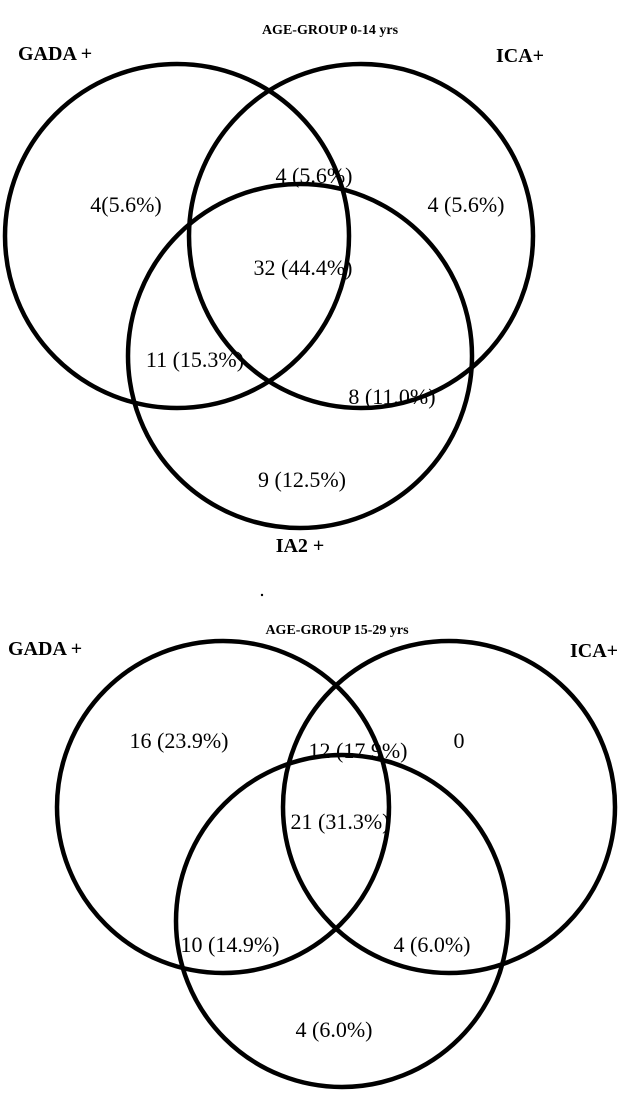 The height and width of the screenshot is (1098, 628). What do you see at coordinates (330, 30) in the screenshot?
I see `diagram-title: AGE-GROUP 0-14 yrs` at bounding box center [330, 30].